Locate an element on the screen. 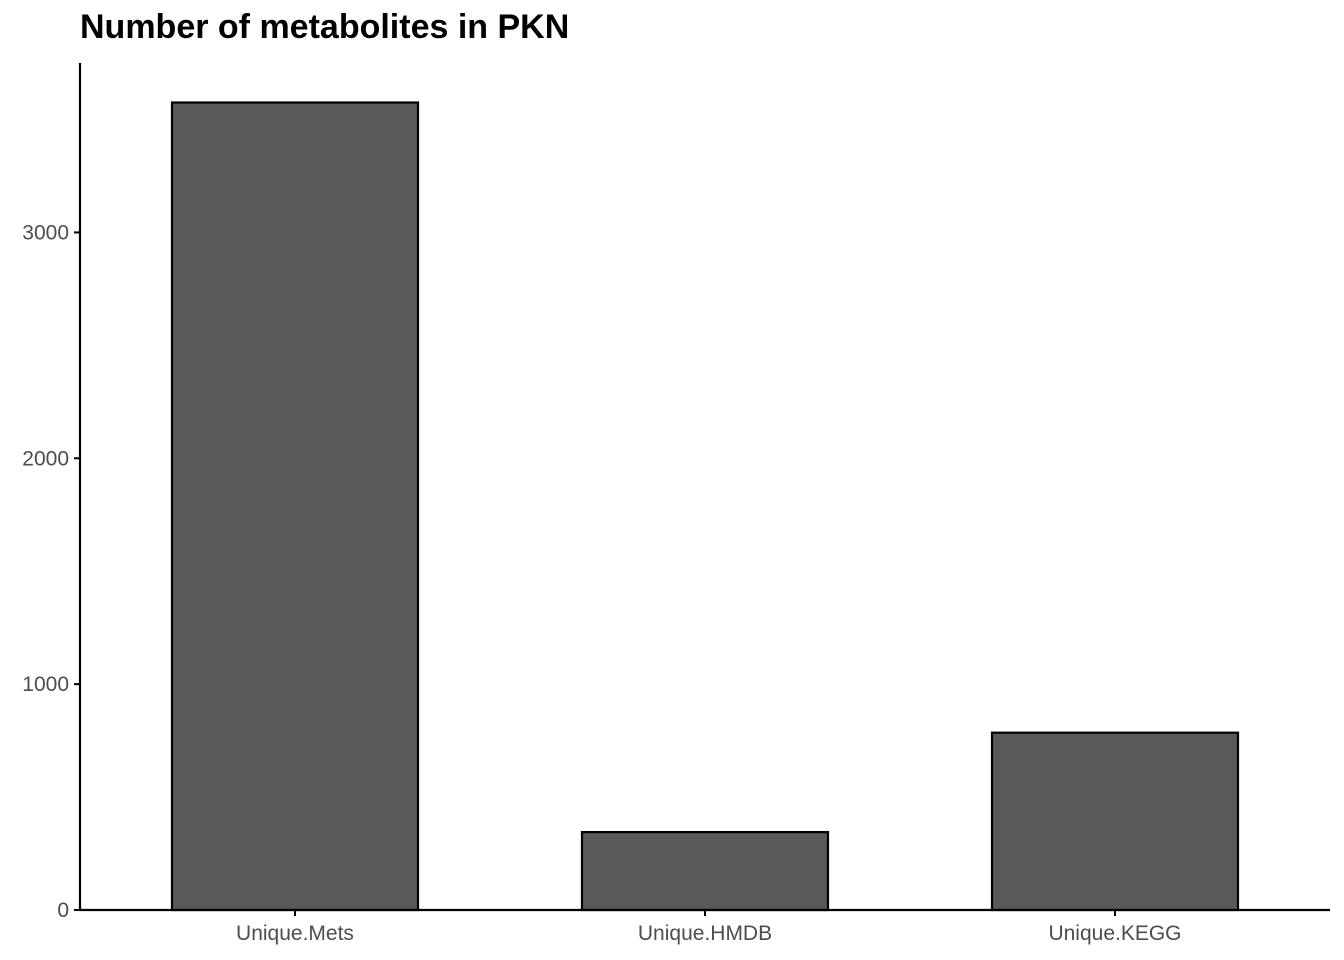 This screenshot has height=960, width=1344. y-tick-label: 3000 is located at coordinates (45, 232).